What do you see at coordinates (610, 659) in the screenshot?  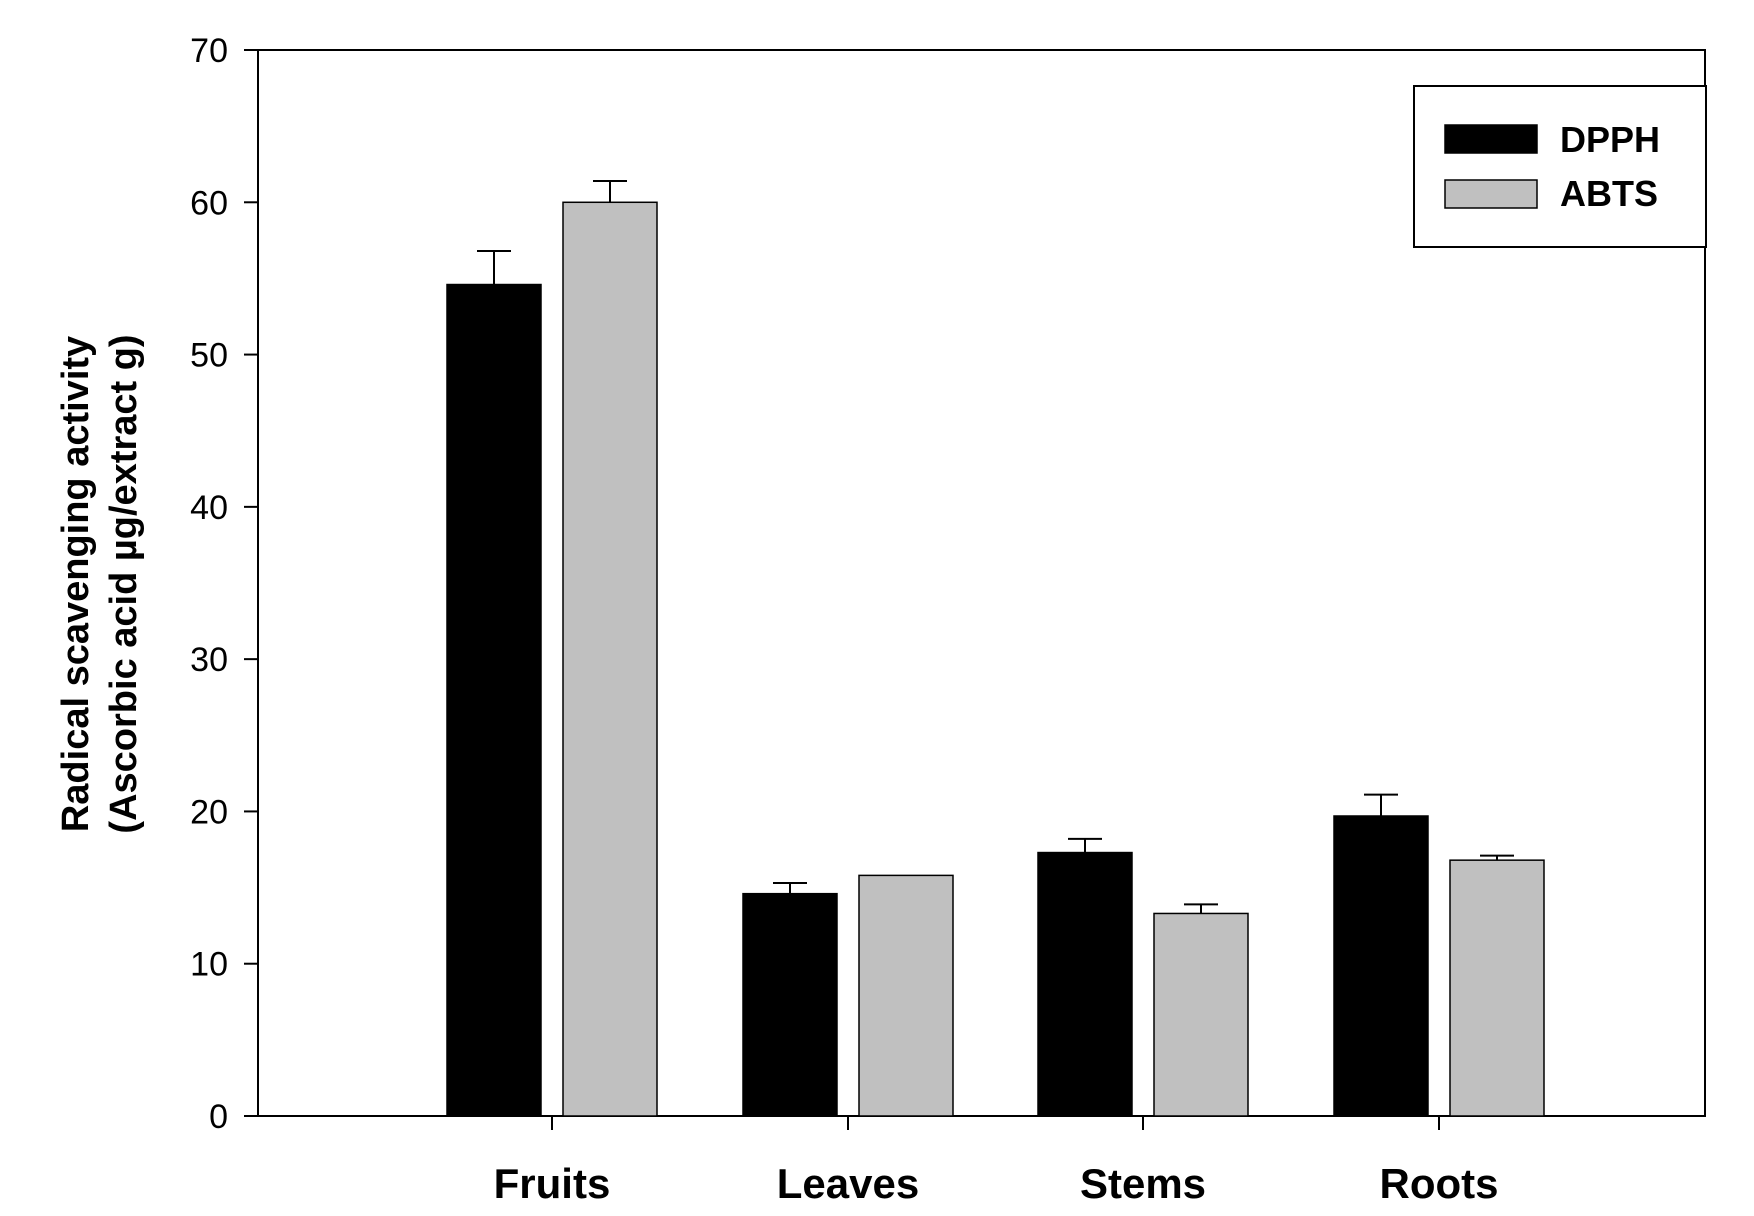 I see `bar-abts-fruits` at bounding box center [610, 659].